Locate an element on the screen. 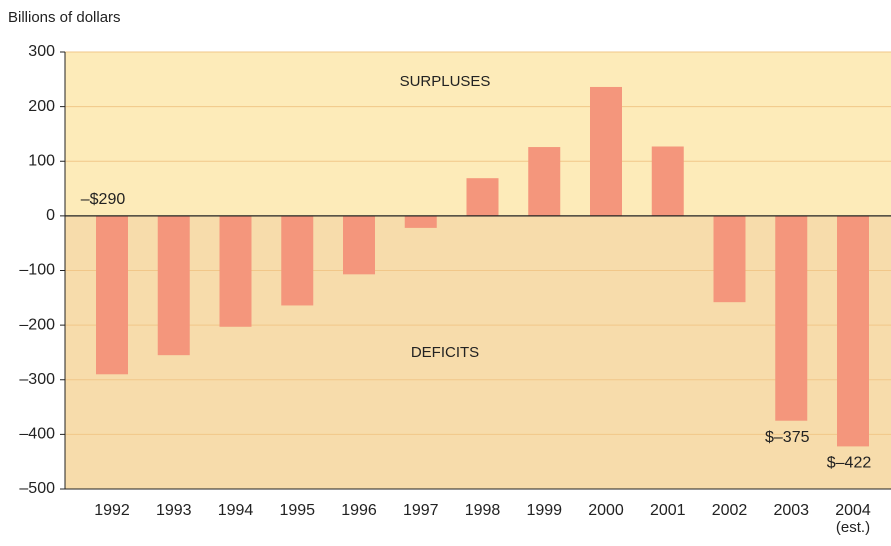 Image resolution: width=891 pixels, height=546 pixels. x-tick-label: 1995 is located at coordinates (297, 510).